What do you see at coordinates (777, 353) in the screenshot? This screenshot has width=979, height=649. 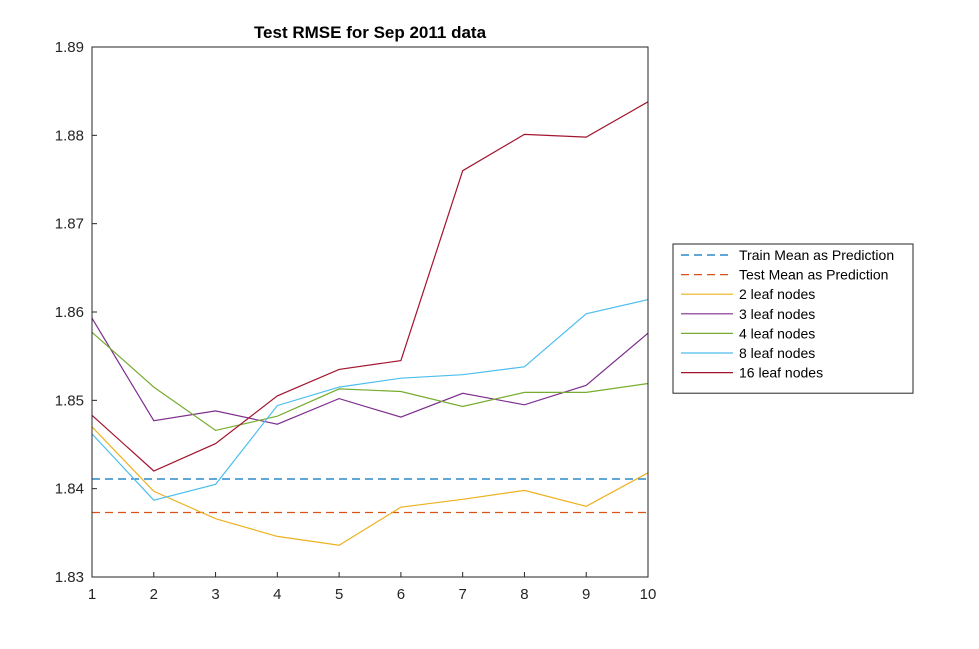 I see `legend-label-5: 8 leaf nodes` at bounding box center [777, 353].